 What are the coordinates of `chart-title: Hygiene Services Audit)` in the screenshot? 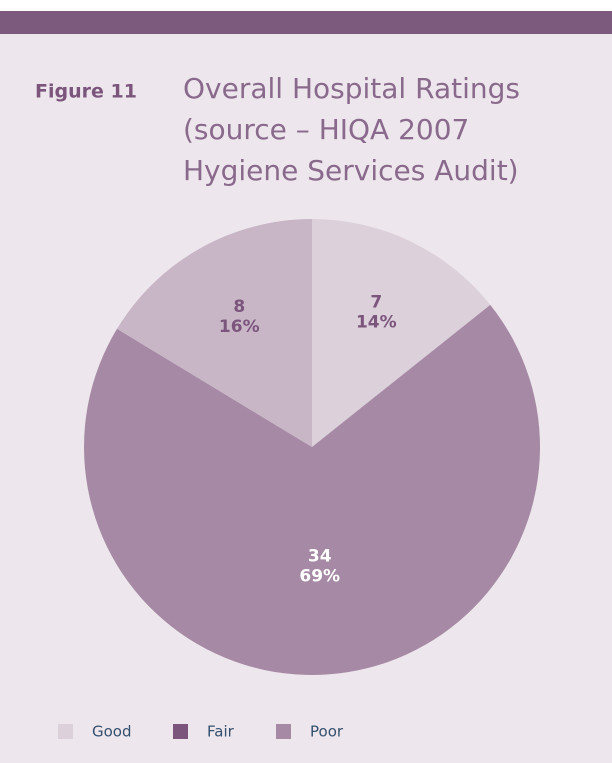 It's located at (351, 170).